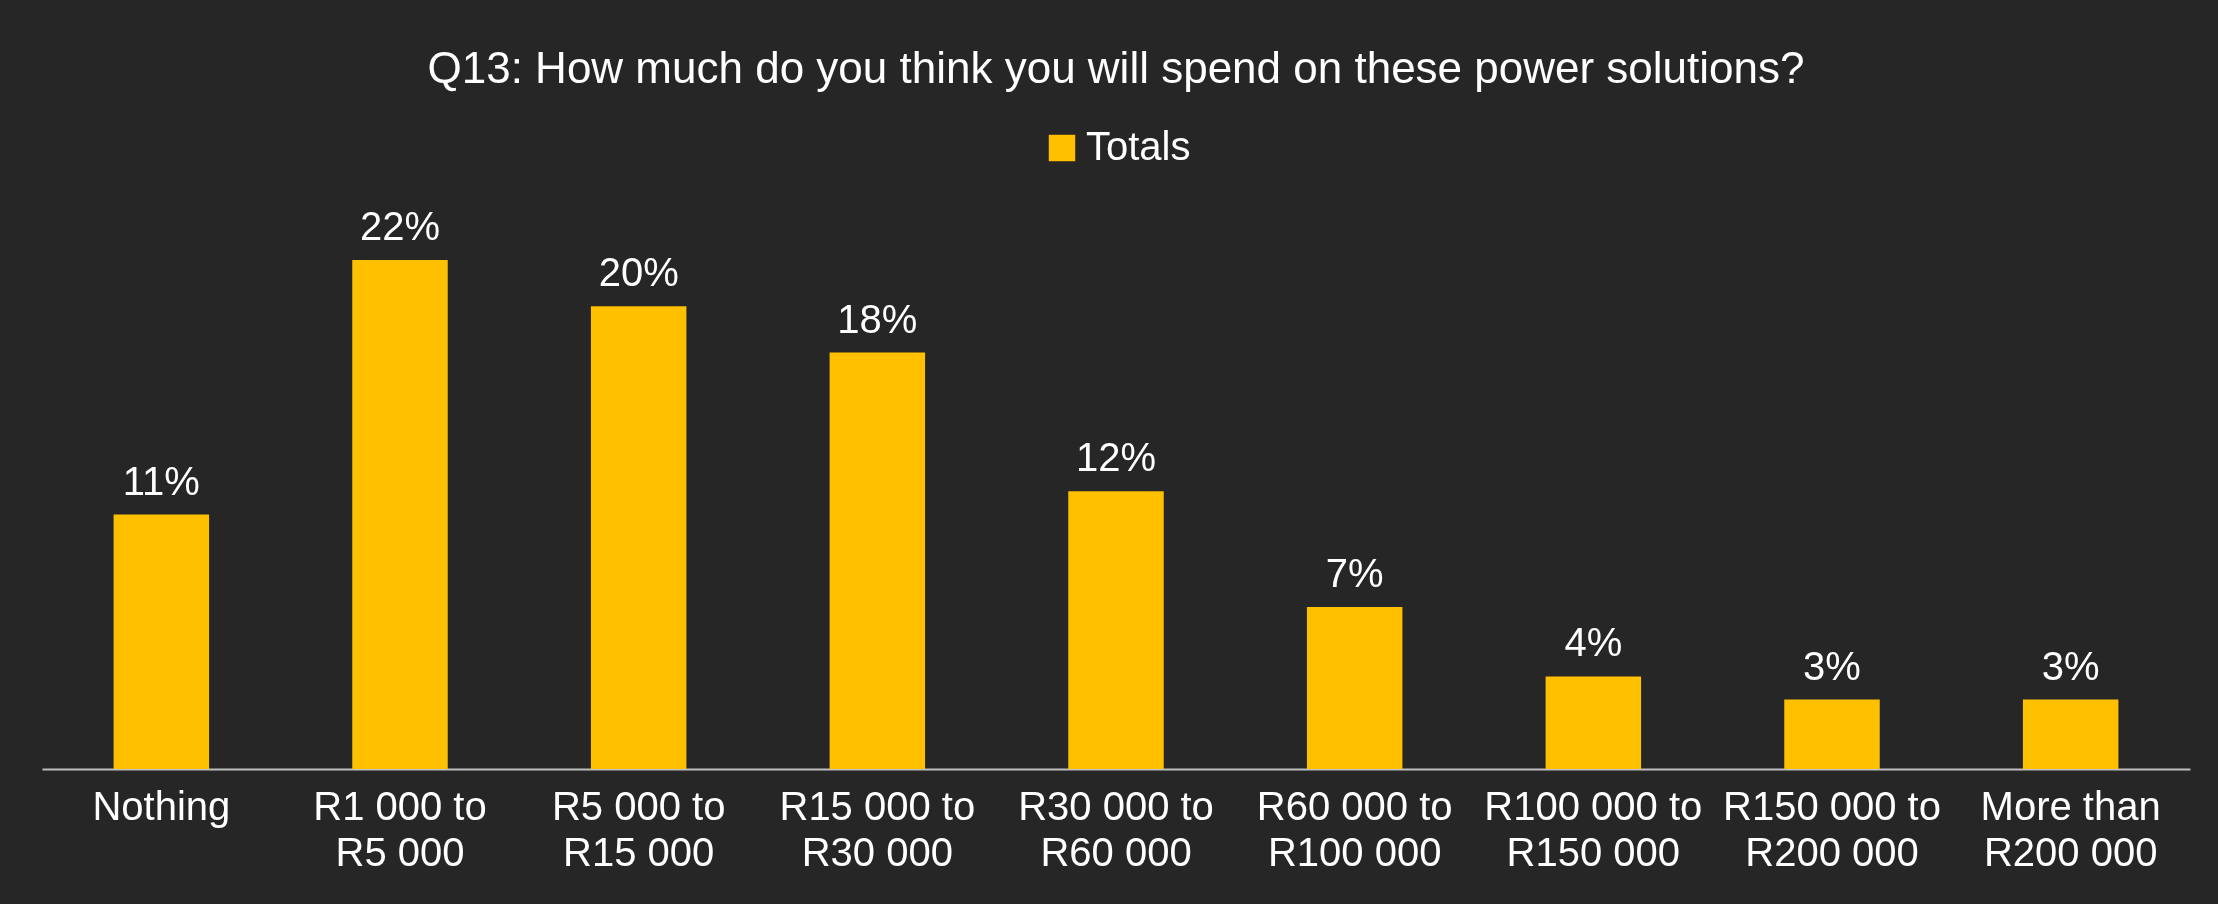  What do you see at coordinates (2070, 828) in the screenshot?
I see `x-tick-label: More than R200 000` at bounding box center [2070, 828].